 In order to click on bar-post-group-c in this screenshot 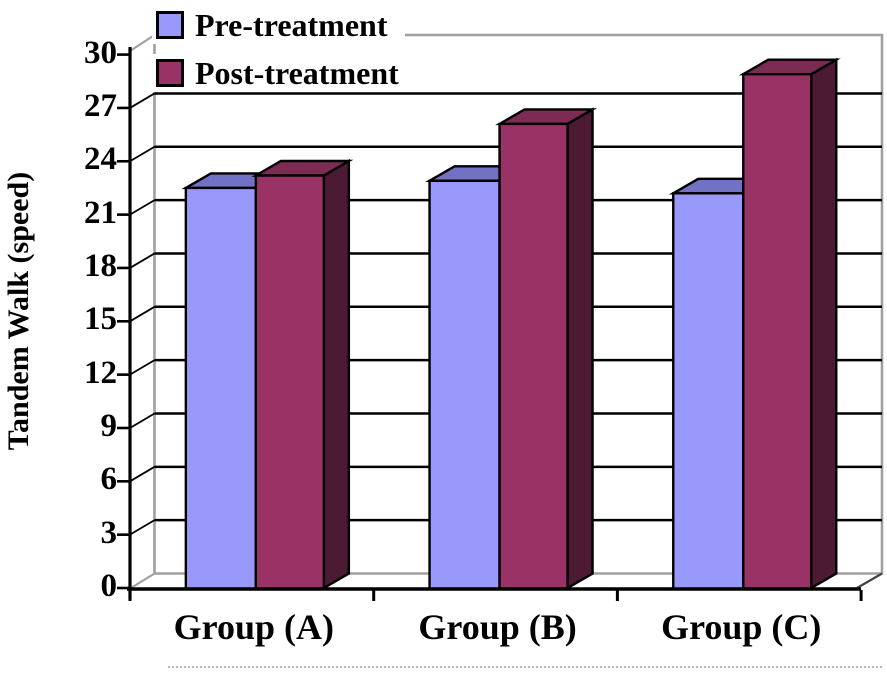, I will do `click(789, 324)`.